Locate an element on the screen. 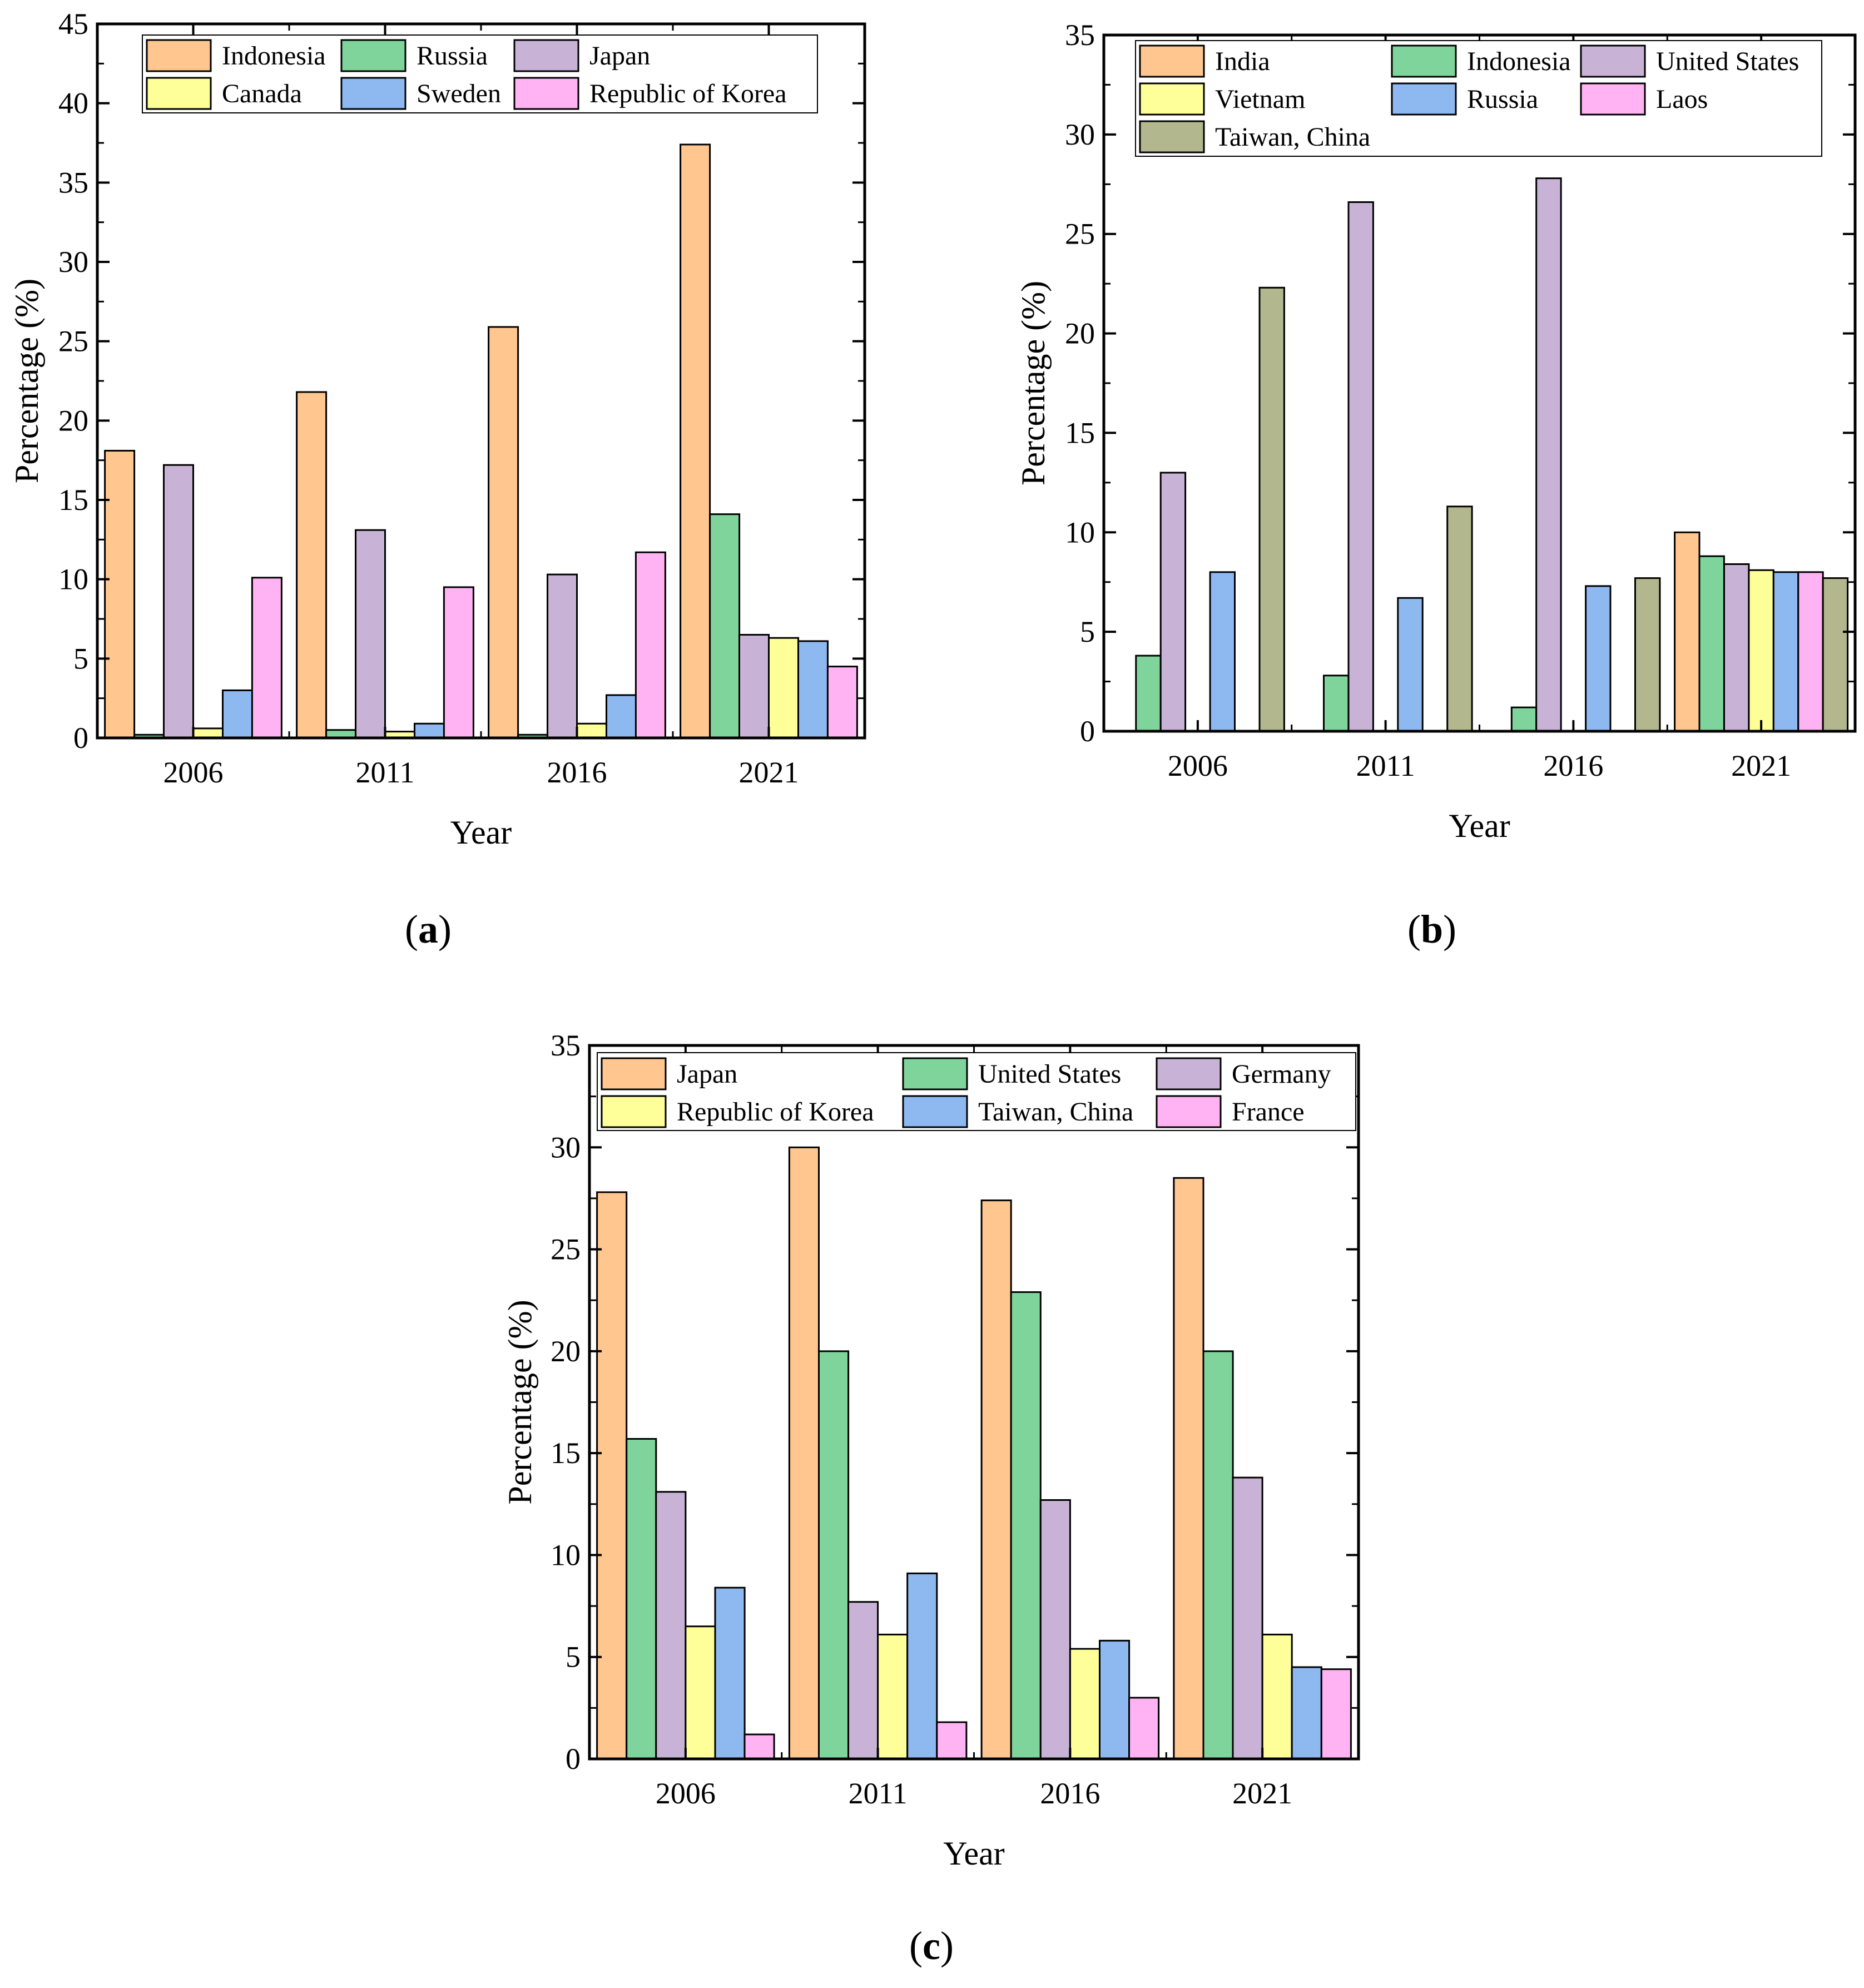 The width and height of the screenshot is (1864, 1988). bar-germany-2021 is located at coordinates (1247, 1618).